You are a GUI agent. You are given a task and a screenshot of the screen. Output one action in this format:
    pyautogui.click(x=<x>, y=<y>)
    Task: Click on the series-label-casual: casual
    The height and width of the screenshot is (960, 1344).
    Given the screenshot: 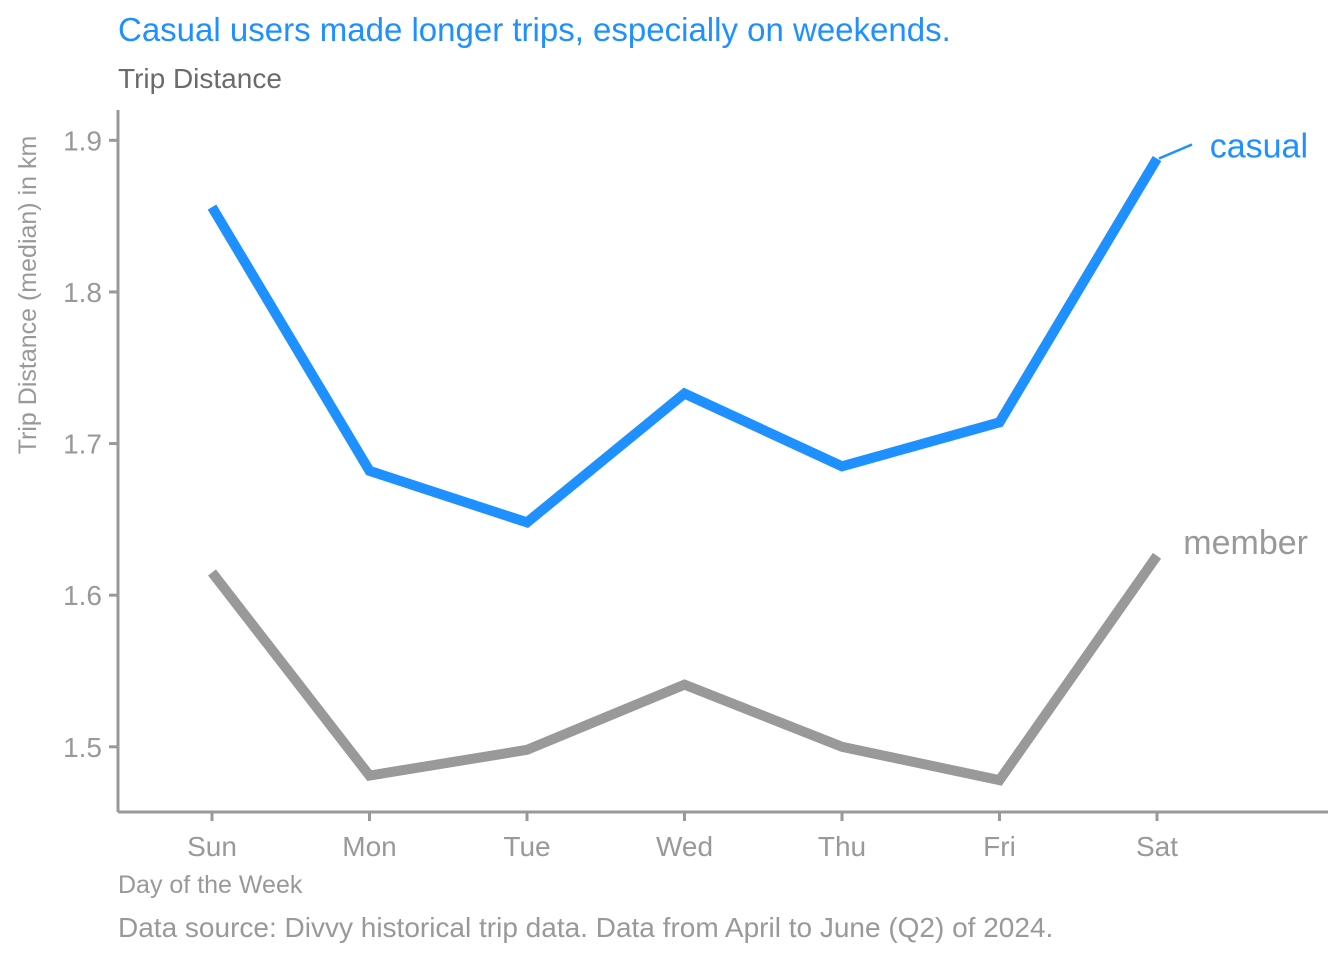 What is the action you would take?
    pyautogui.click(x=1259, y=147)
    